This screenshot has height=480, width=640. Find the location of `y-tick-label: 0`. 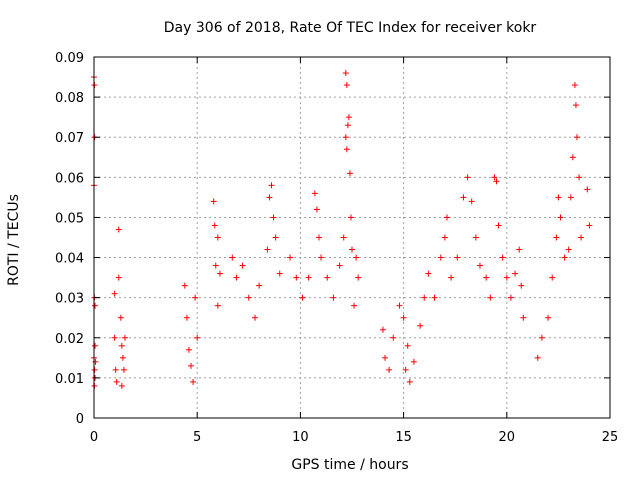

y-tick-label: 0 is located at coordinates (80, 419).